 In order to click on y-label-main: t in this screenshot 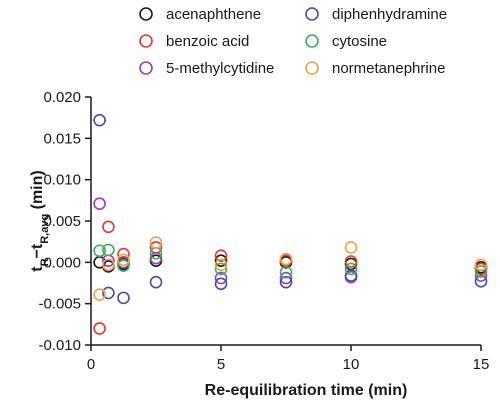, I will do `click(37, 269)`.